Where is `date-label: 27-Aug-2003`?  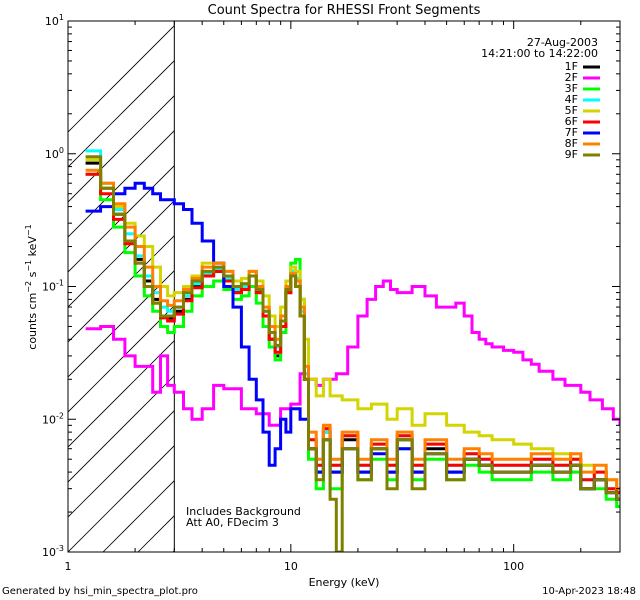 date-label: 27-Aug-2003 is located at coordinates (562, 42).